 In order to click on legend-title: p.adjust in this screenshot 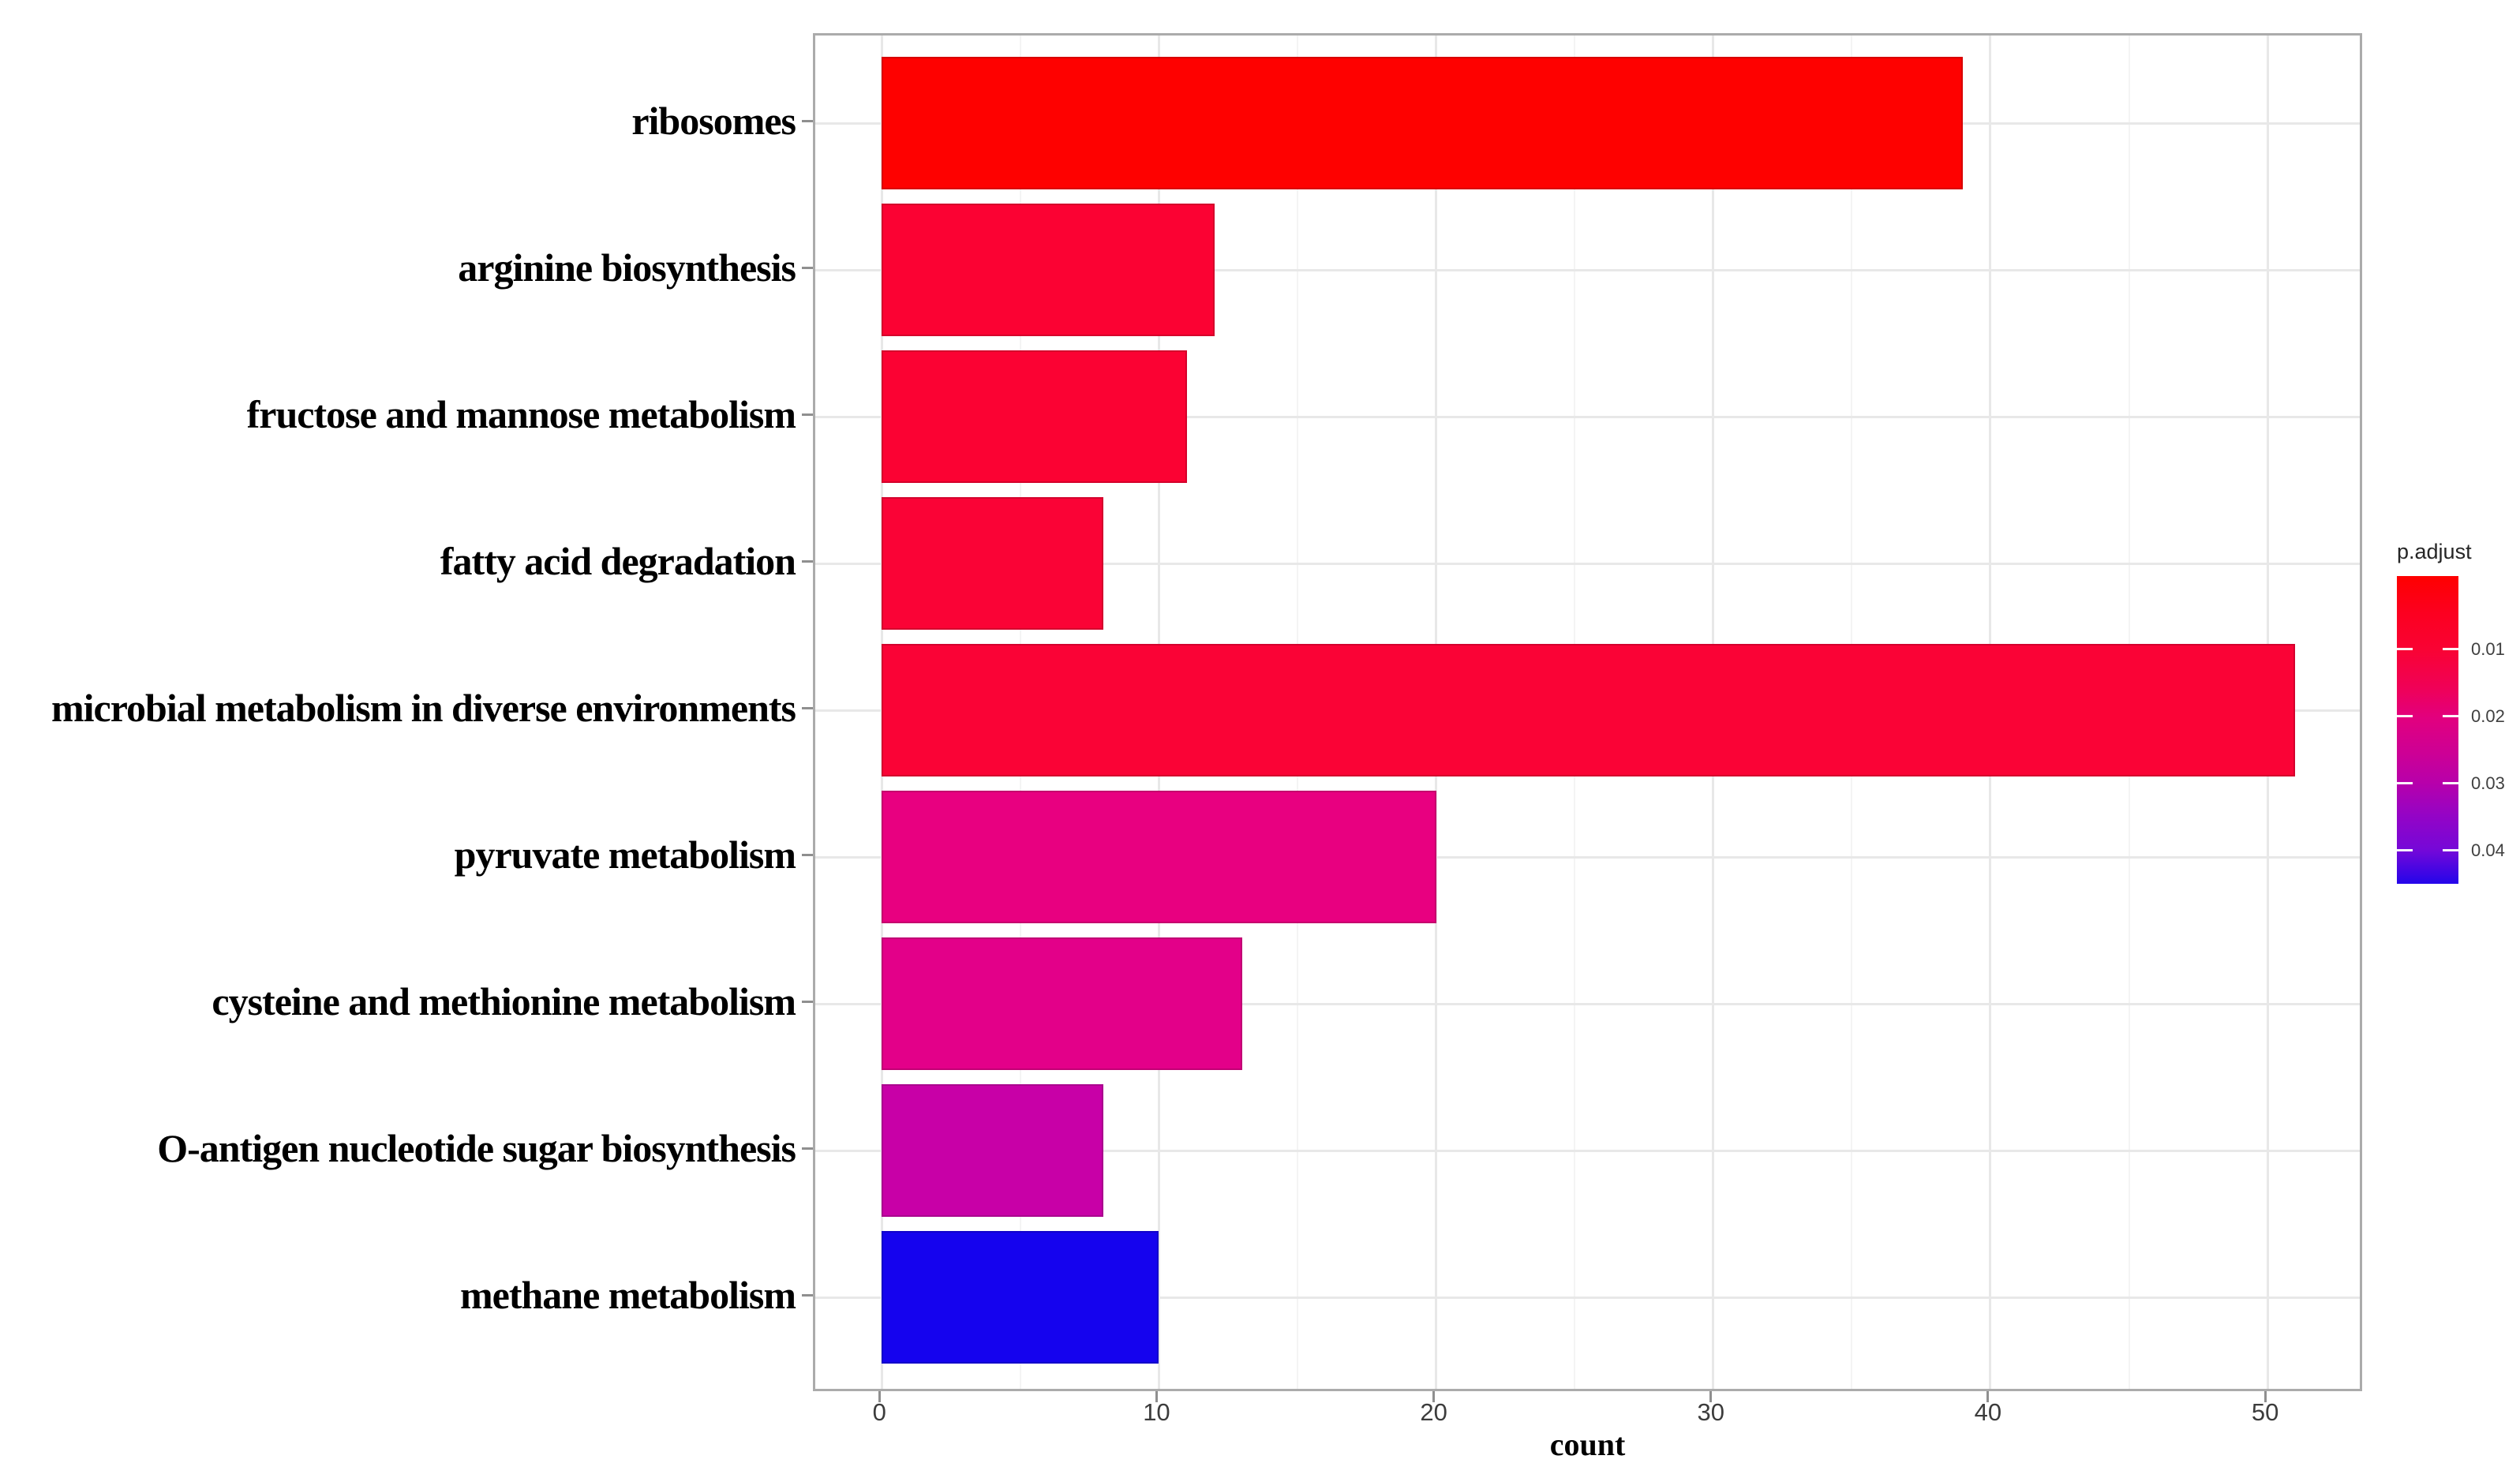, I will do `click(2434, 551)`.